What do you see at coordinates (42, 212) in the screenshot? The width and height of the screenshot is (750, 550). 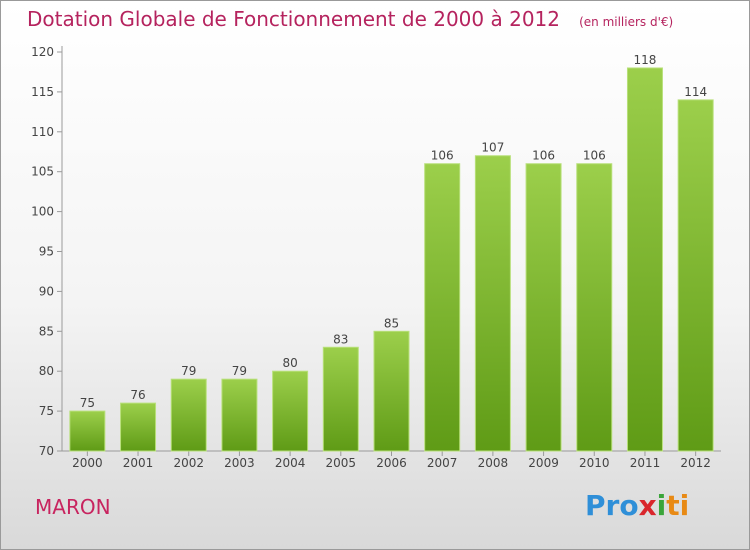 I see `y-tick-label: 100` at bounding box center [42, 212].